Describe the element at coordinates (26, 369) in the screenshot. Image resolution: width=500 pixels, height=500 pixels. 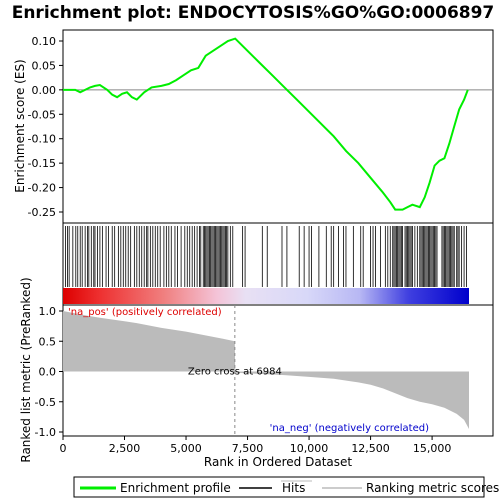
I see `metric-y-axis-title: Ranked list metric (PreRanked)` at that location.